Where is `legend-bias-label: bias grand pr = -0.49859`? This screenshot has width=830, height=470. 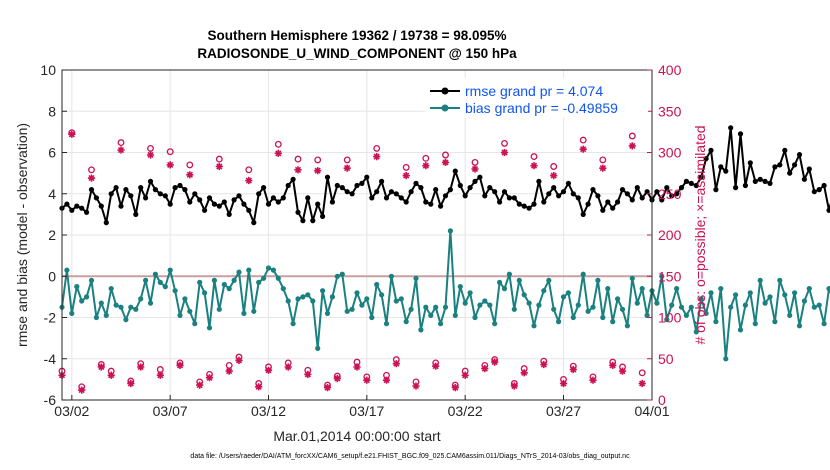 legend-bias-label: bias grand pr = -0.49859 is located at coordinates (541, 108).